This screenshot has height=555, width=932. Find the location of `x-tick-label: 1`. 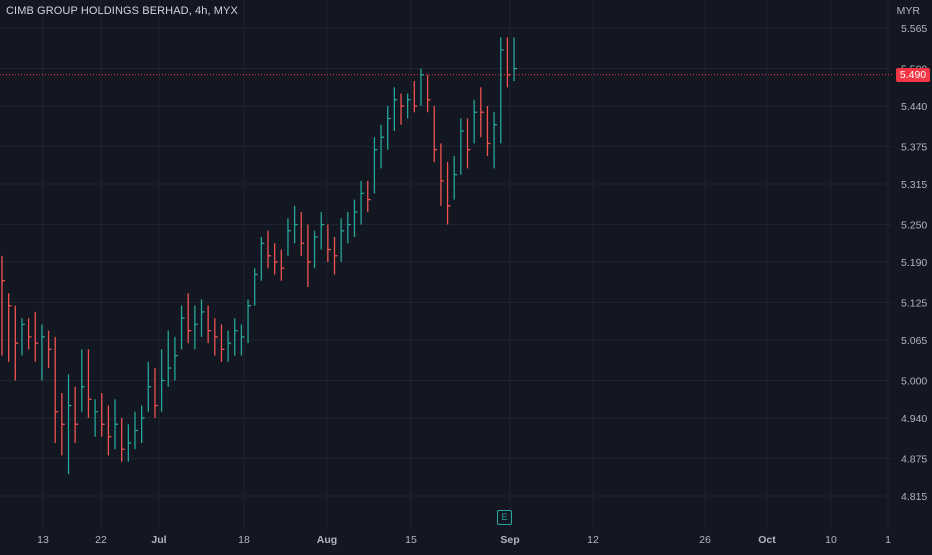

x-tick-label: 1 is located at coordinates (888, 540).